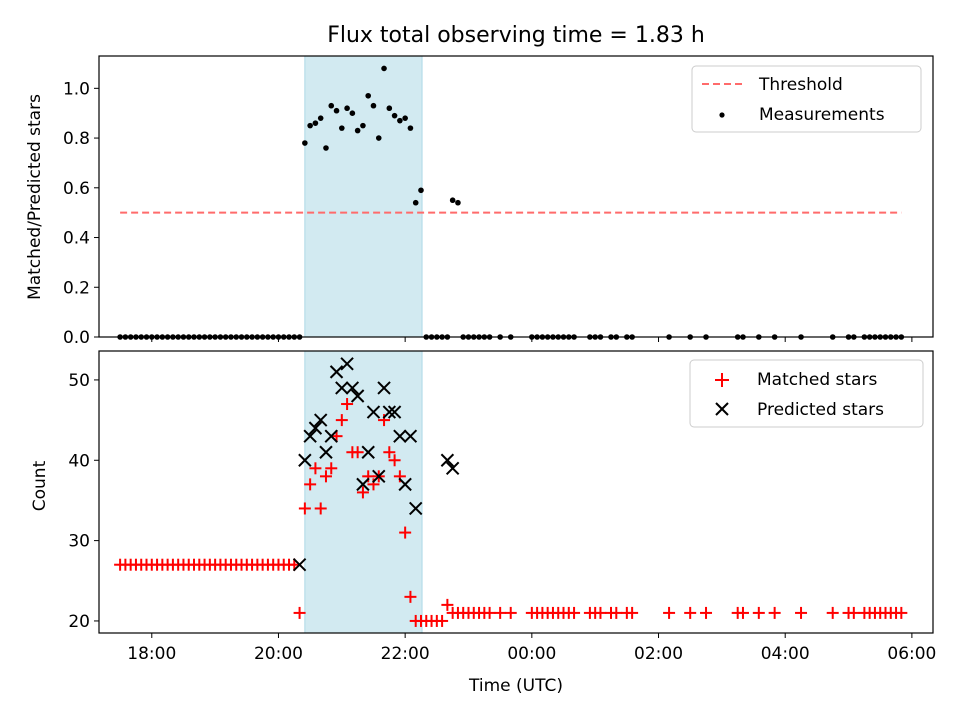 This screenshot has width=960, height=720. I want to click on x-tick-label: 18:00, so click(151, 654).